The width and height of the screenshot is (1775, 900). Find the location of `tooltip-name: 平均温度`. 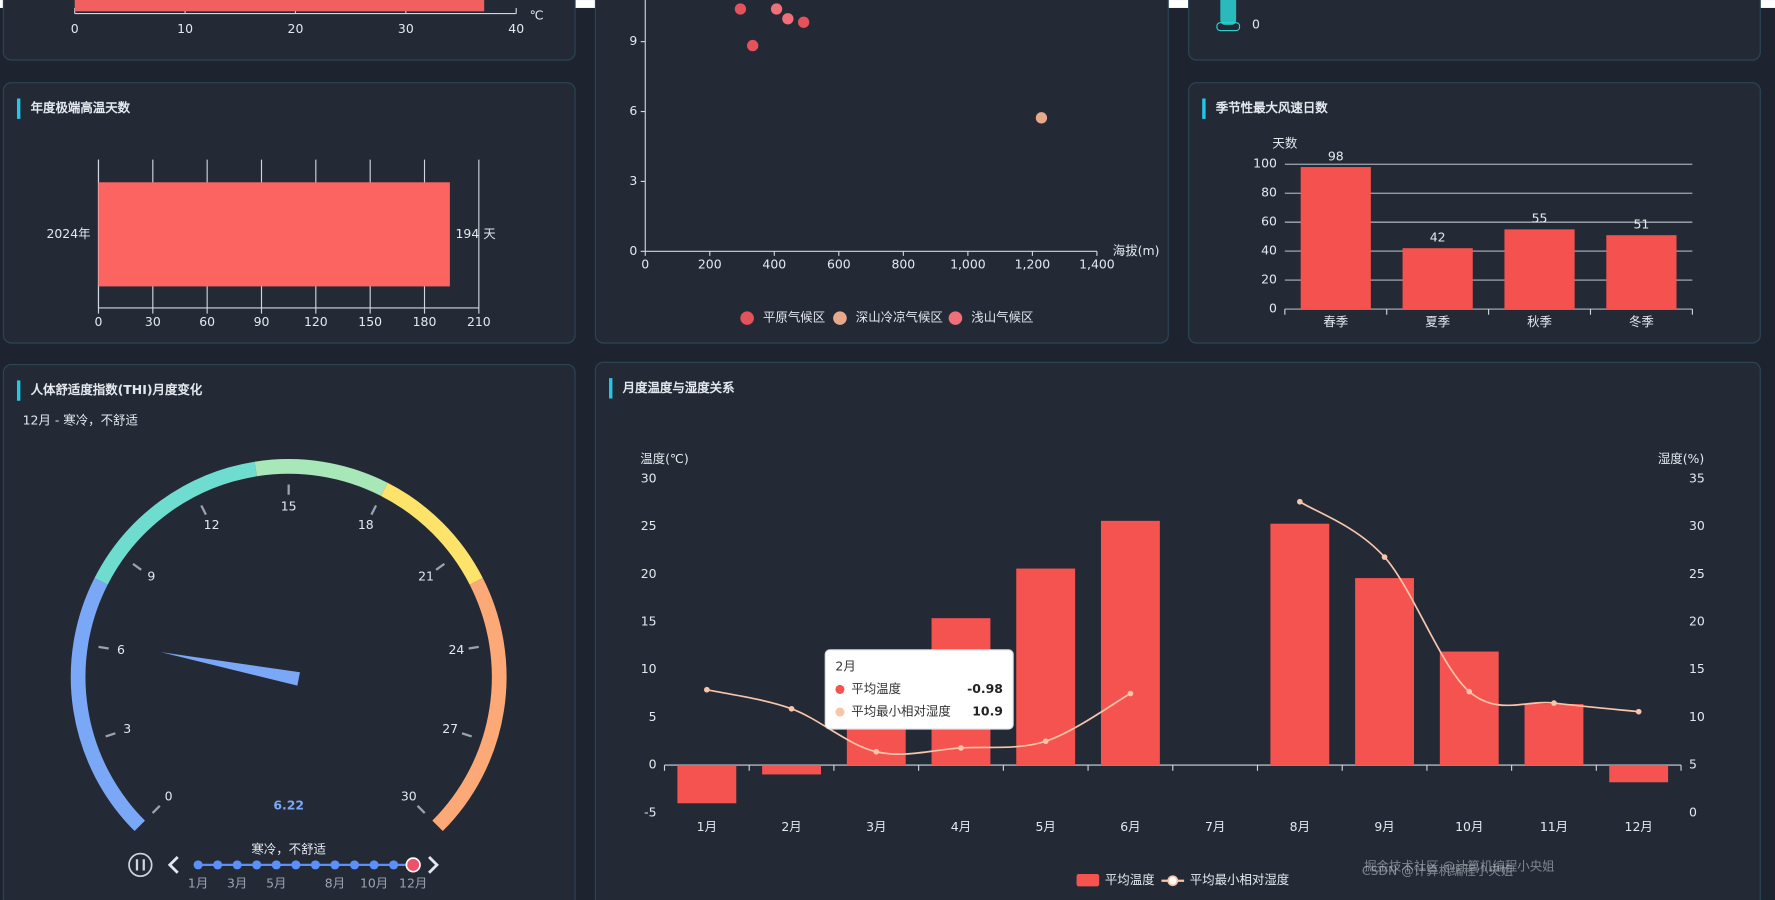

tooltip-name: 平均温度 is located at coordinates (876, 688).